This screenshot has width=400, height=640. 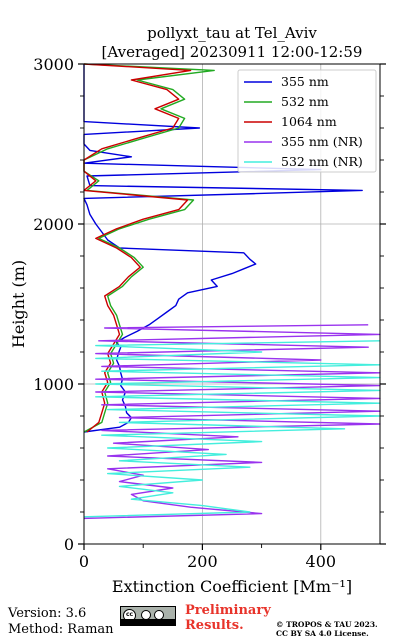 I want to click on x-tick-label: 200, so click(x=202, y=561).